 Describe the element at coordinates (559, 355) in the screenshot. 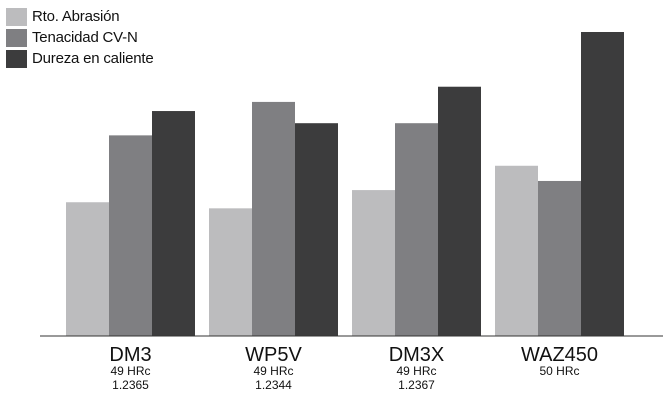

I see `category-label: WAZ450` at that location.